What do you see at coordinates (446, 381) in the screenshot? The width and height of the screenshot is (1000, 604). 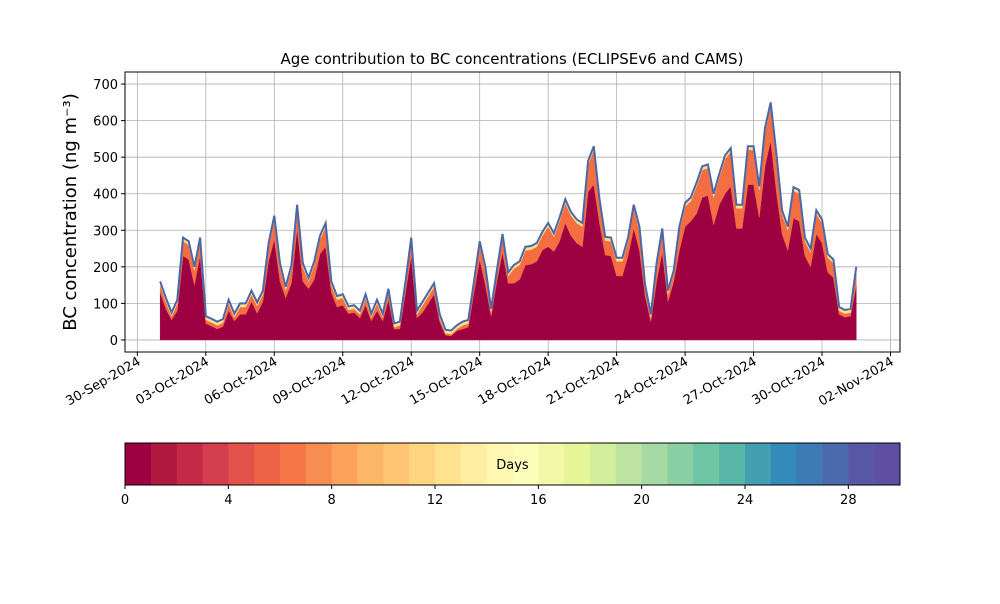 I see `x-tick-label: 15-Oct-2024` at bounding box center [446, 381].